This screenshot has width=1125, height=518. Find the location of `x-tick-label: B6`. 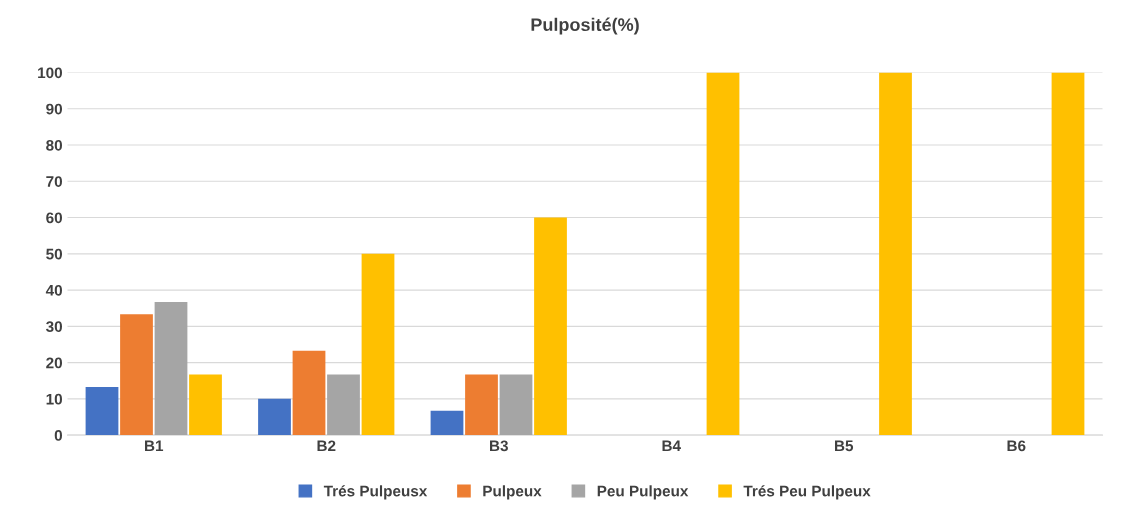

x-tick-label: B6 is located at coordinates (1016, 446).